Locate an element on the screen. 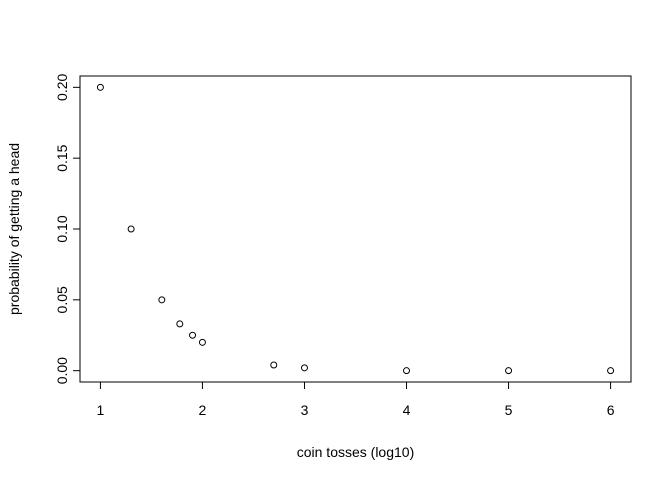  y-axis: 0.00 0.05 0.10 0.15 0.20 is located at coordinates (67, 228).